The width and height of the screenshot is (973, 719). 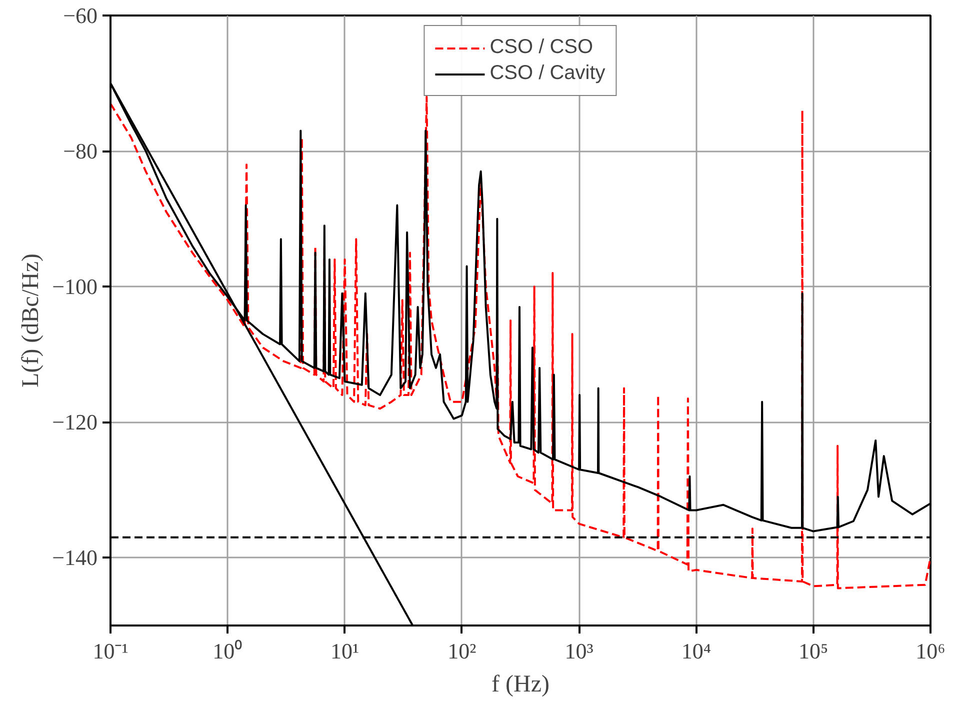 I want to click on x-tick-label: 10⁰, so click(x=227, y=651).